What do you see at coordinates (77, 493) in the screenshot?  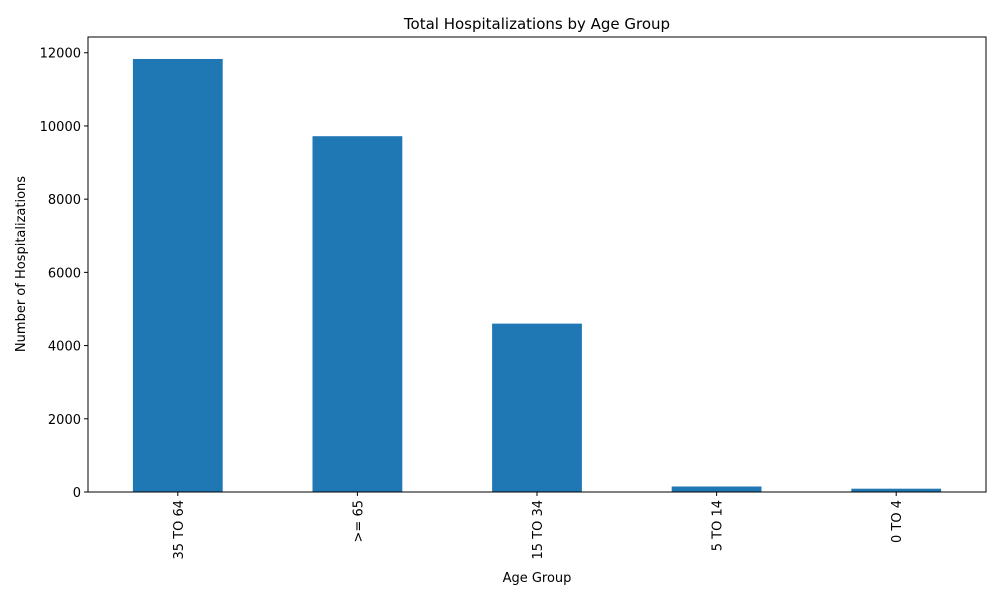 I see `y-tick-label: 0` at bounding box center [77, 493].